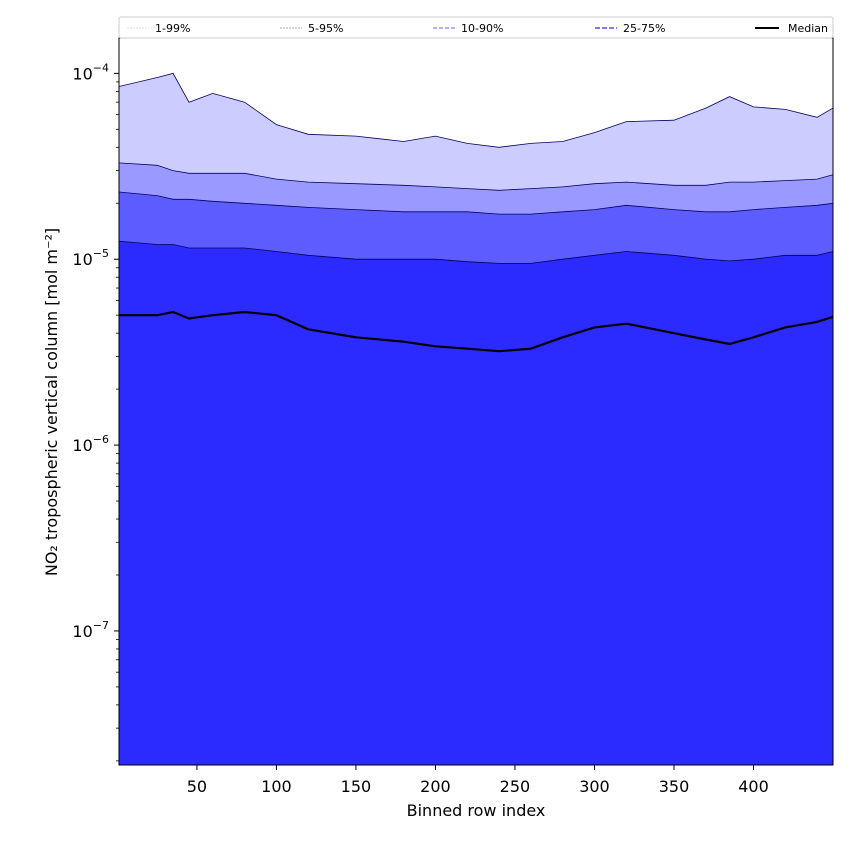  I want to click on median-line, so click(476, 331).